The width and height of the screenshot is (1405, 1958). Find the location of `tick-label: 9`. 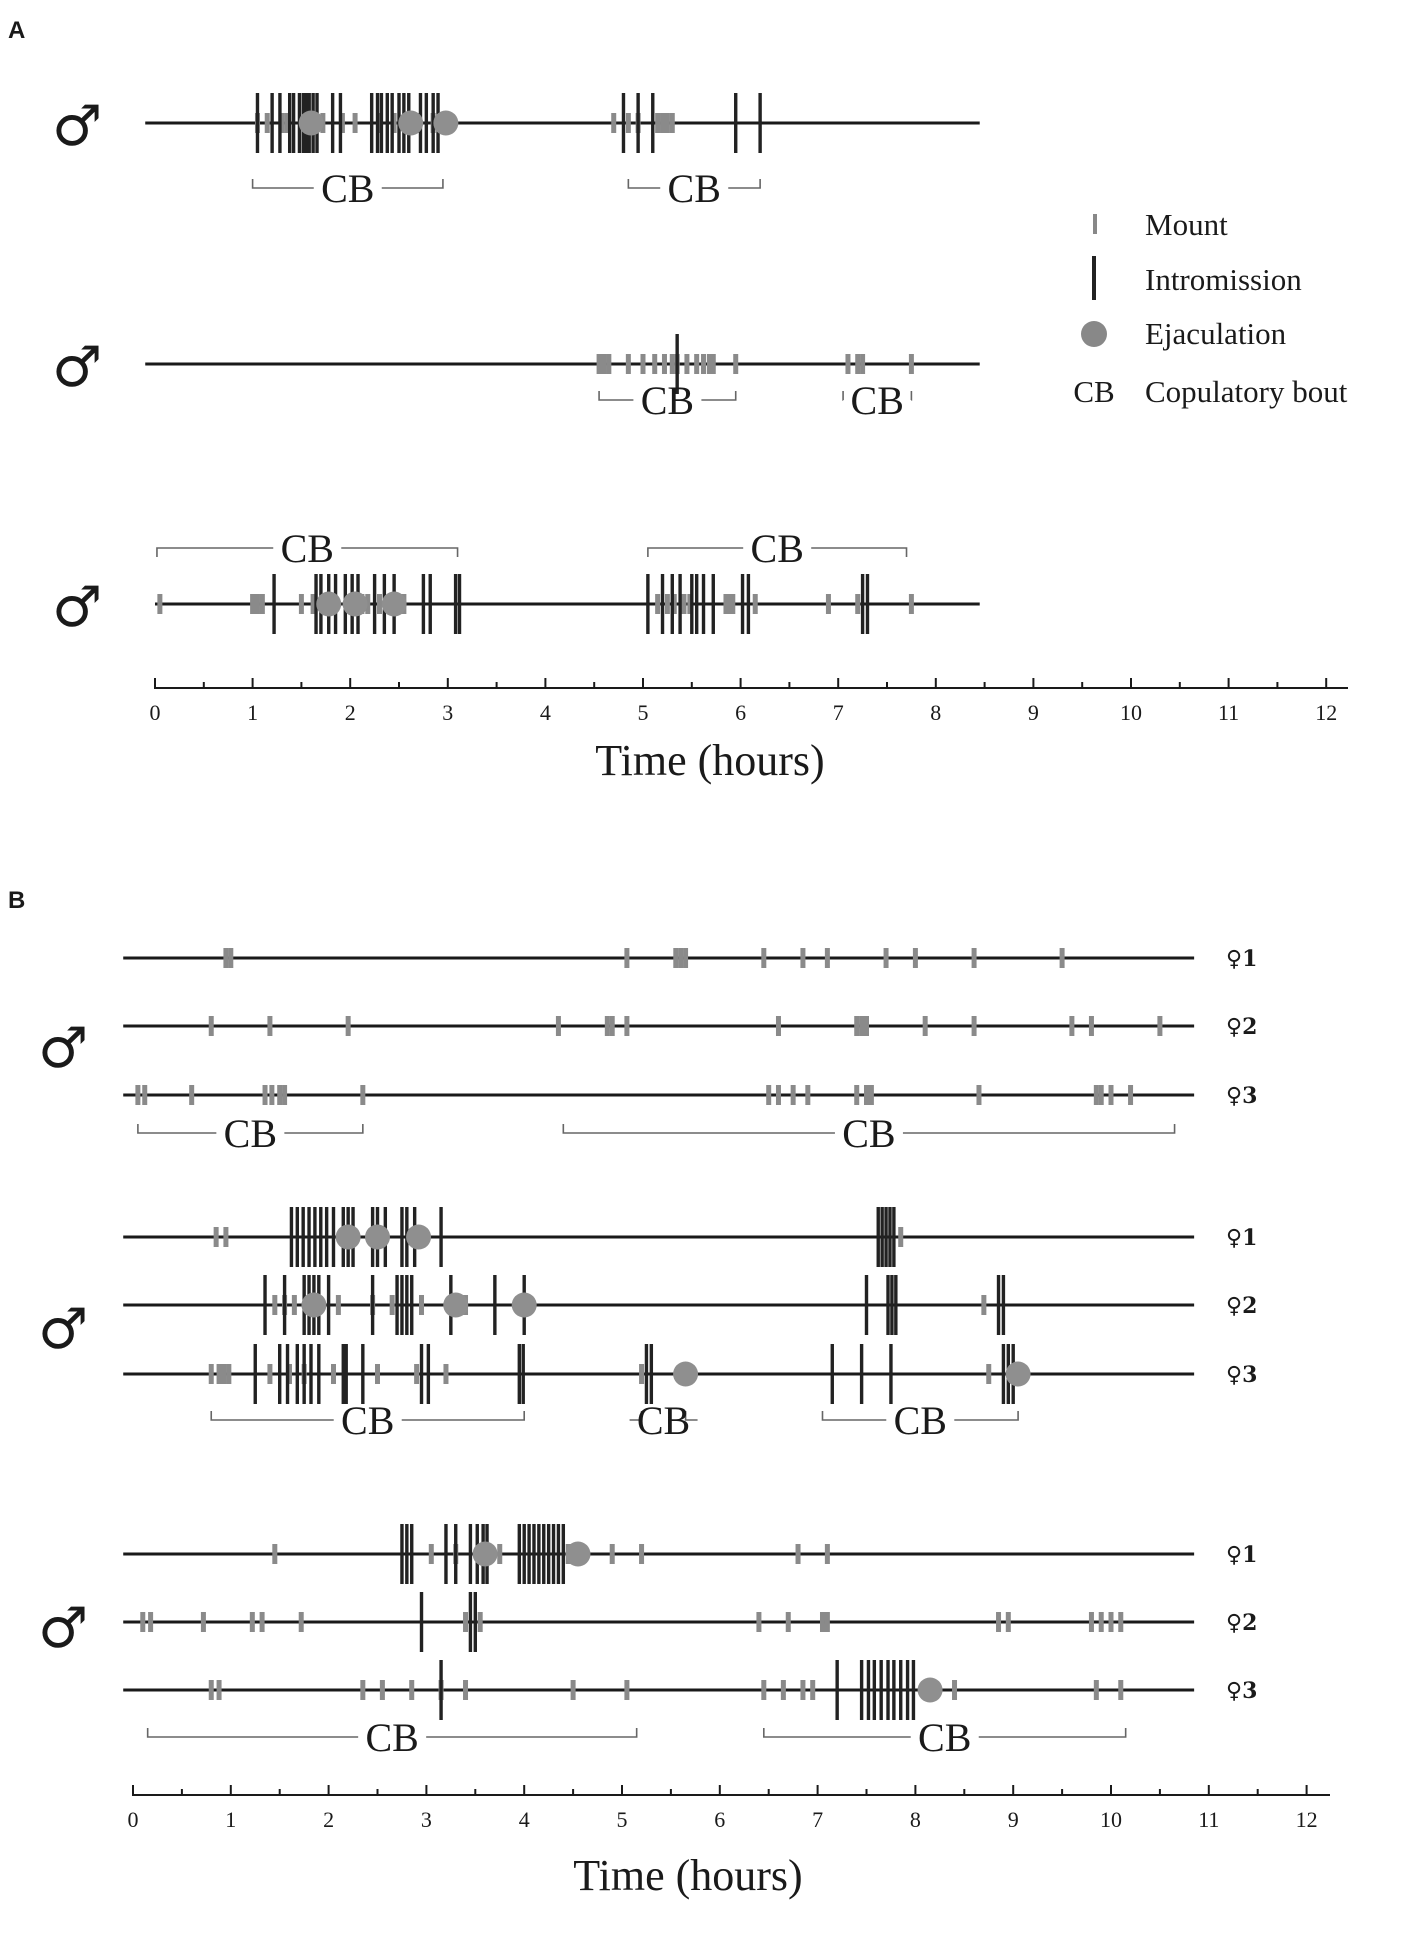

tick-label: 9 is located at coordinates (1013, 1819).